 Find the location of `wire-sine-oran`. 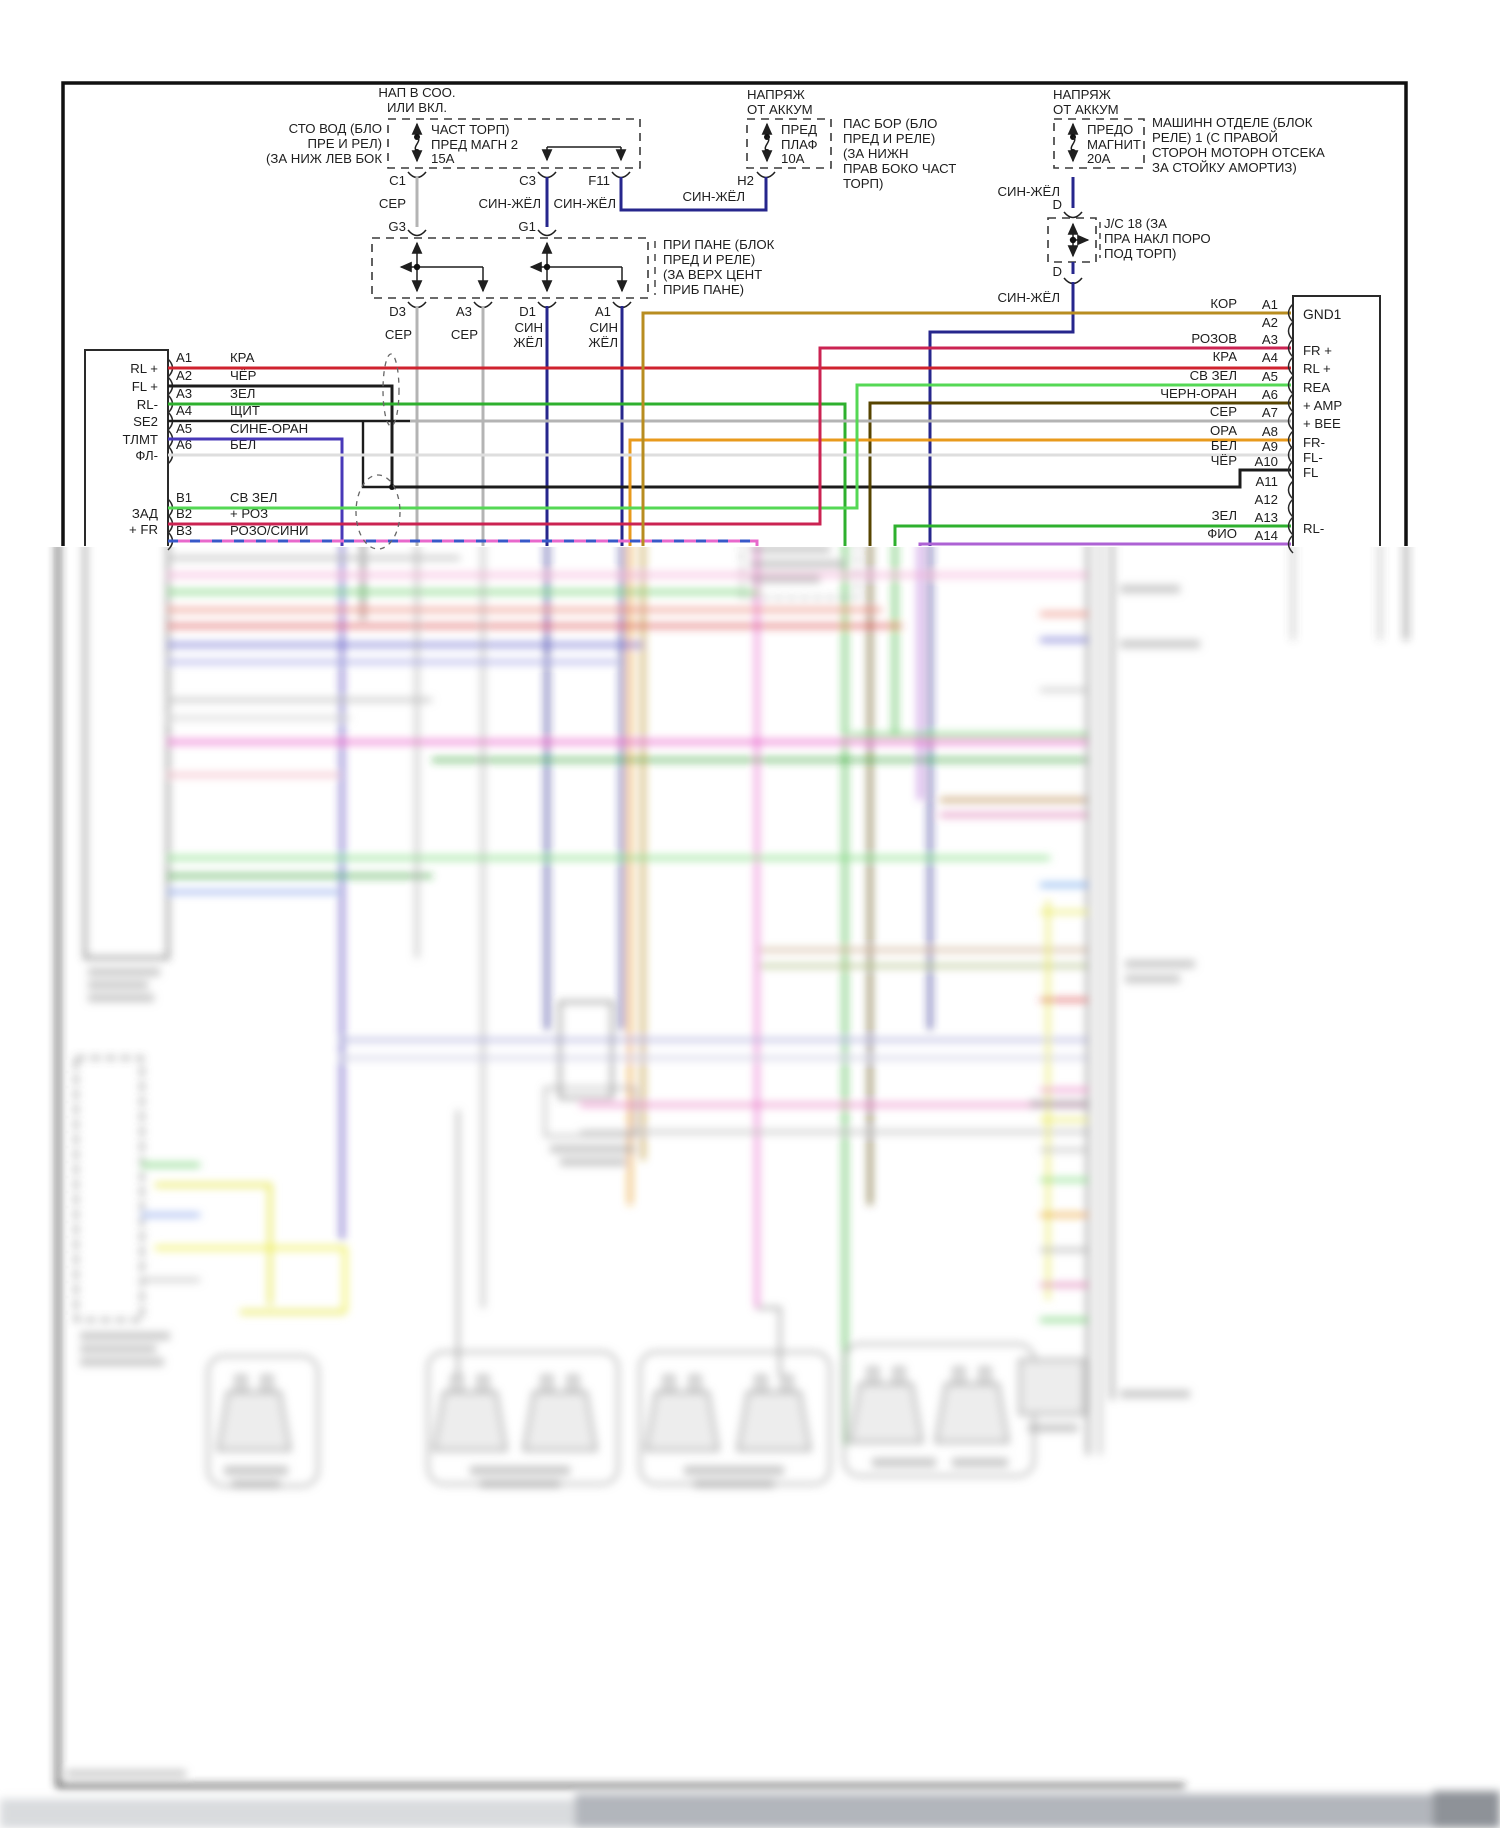

wire-sine-oran is located at coordinates (256, 491).